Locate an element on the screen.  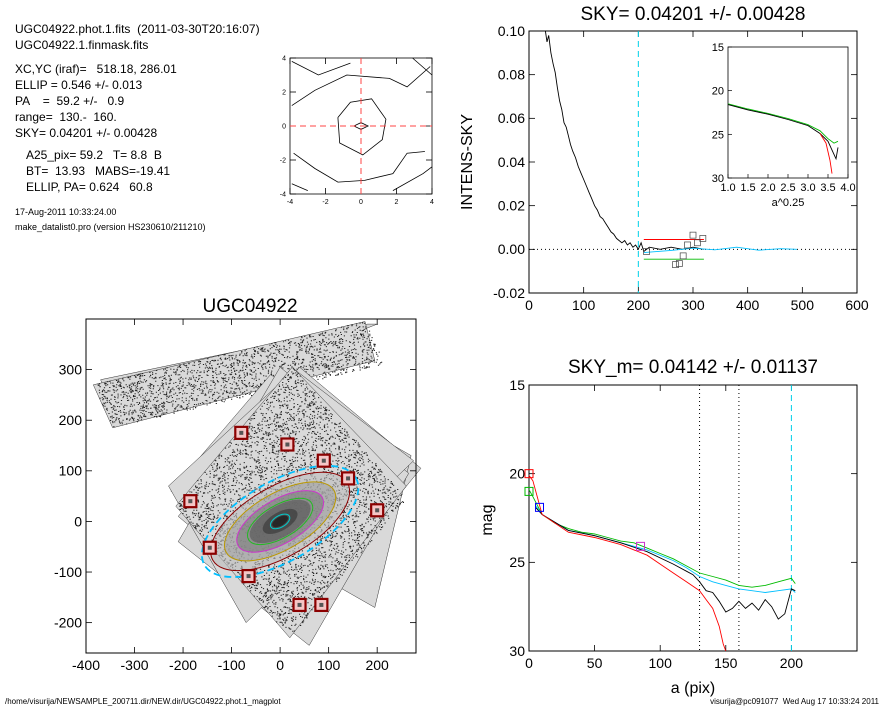
inset-ytick-label: 15 is located at coordinates (718, 48).